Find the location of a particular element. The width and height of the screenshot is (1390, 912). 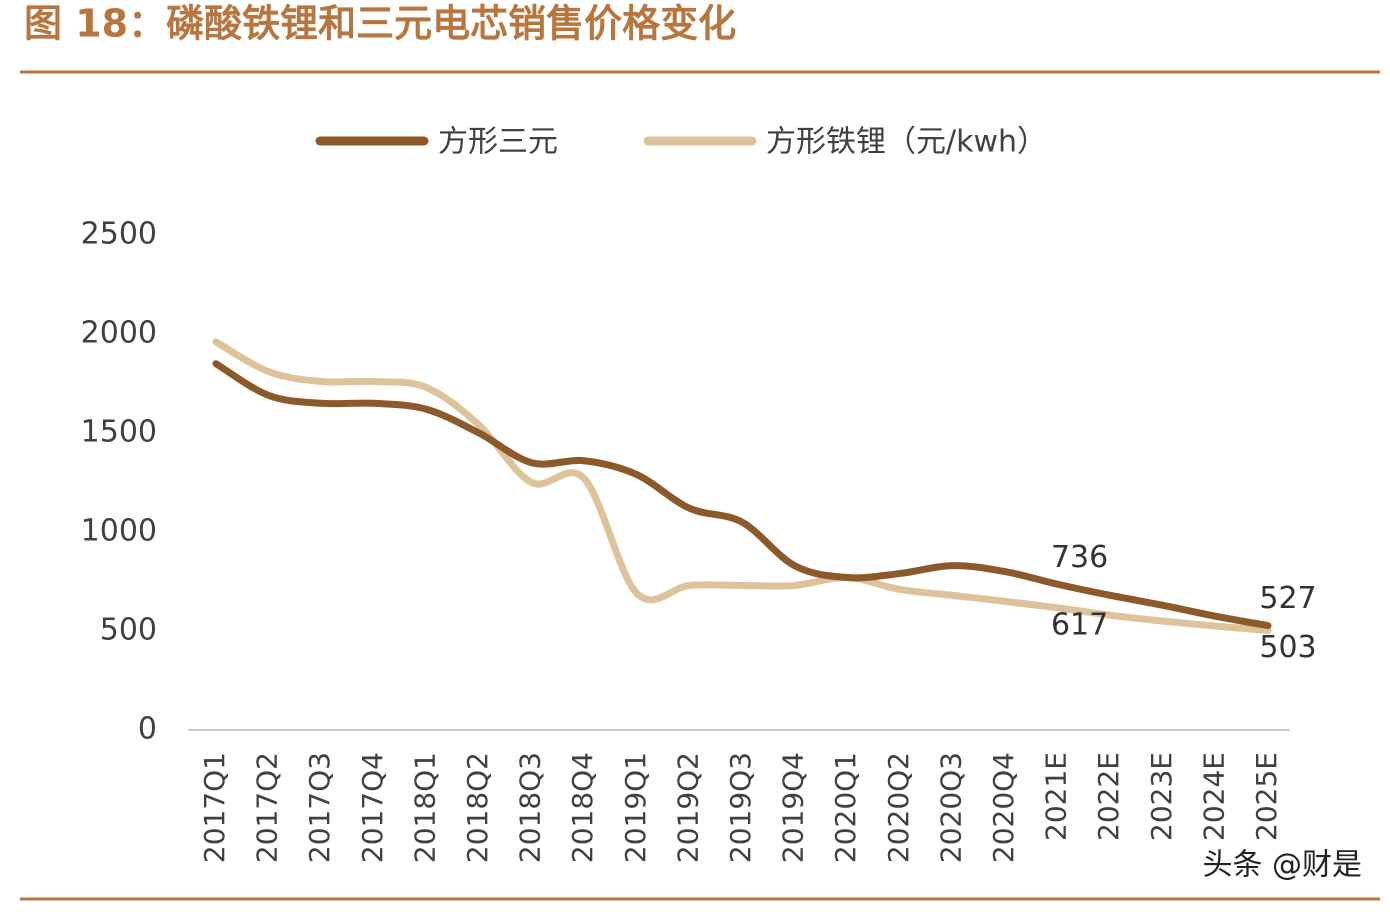

x-tick-label: 2019Q4 is located at coordinates (793, 807).